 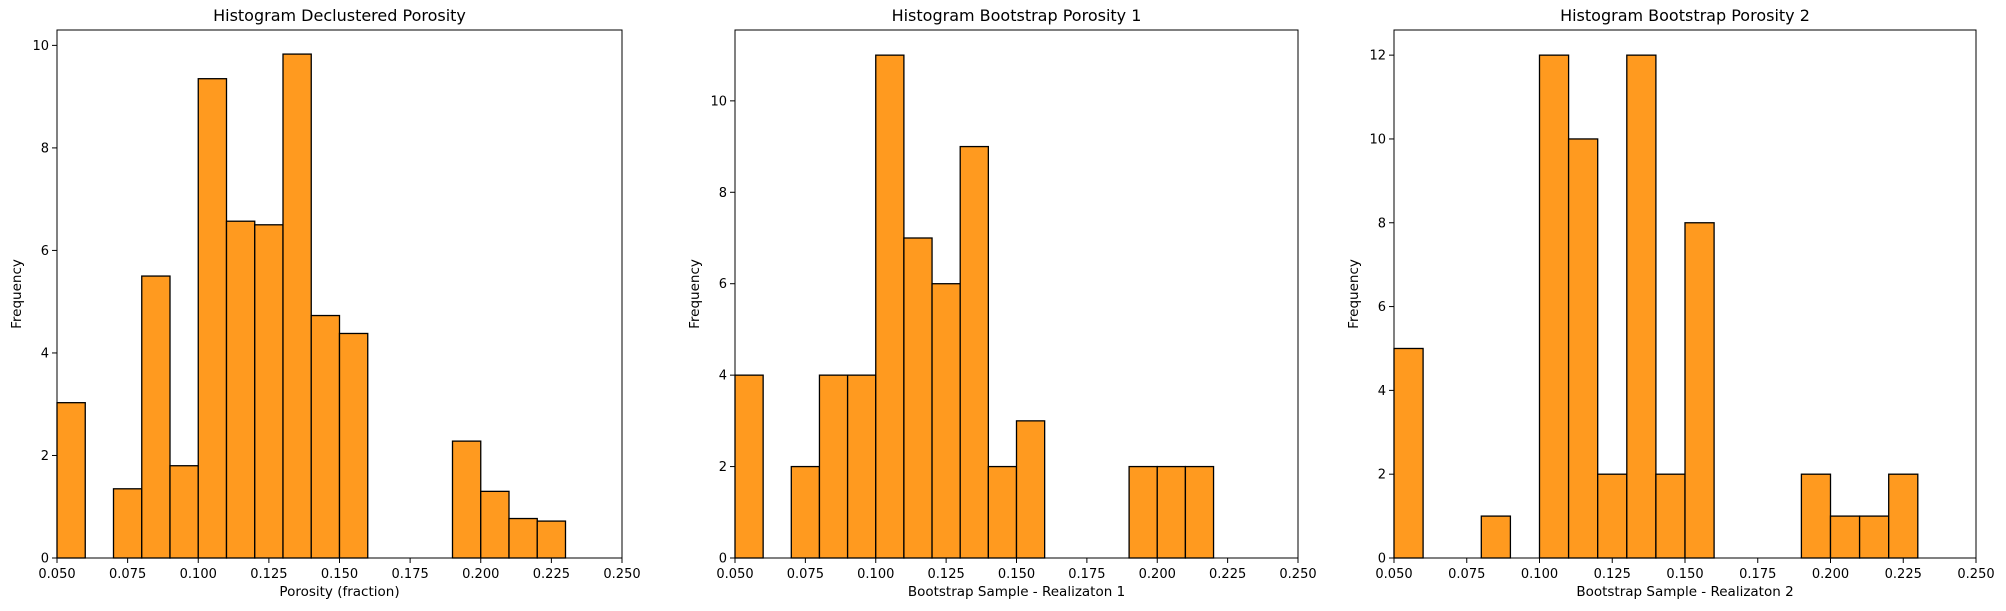 What do you see at coordinates (339, 15) in the screenshot?
I see `chart-title: Histogram Declustered Porosity` at bounding box center [339, 15].